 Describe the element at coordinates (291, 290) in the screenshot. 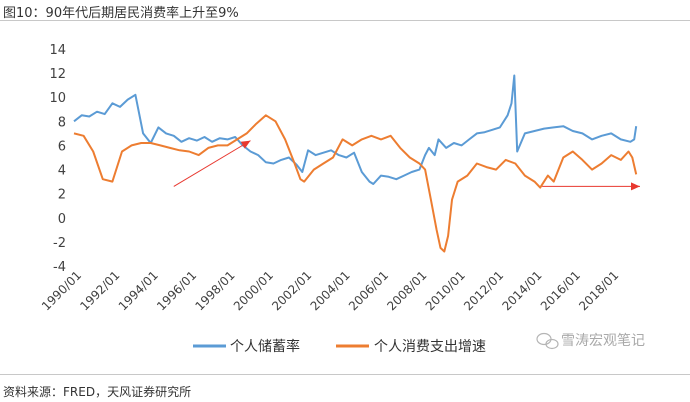

I see `x-tick-label: 2002/01` at that location.